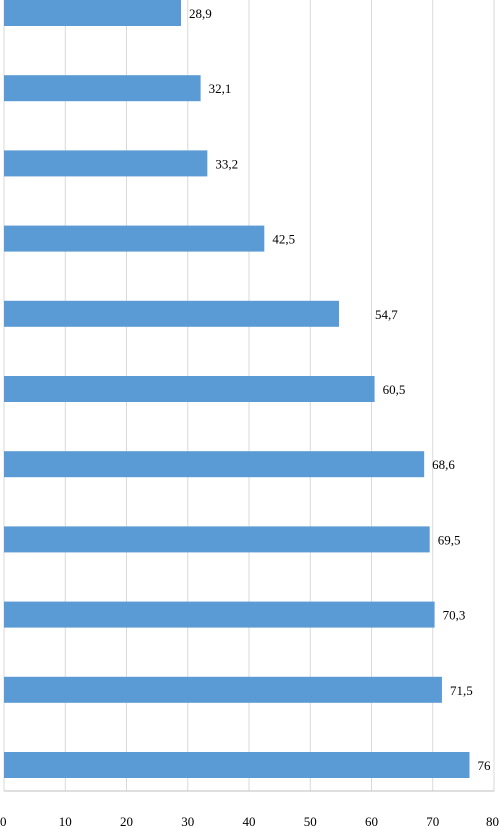  I want to click on data-label-5: 54,7, so click(386, 314).